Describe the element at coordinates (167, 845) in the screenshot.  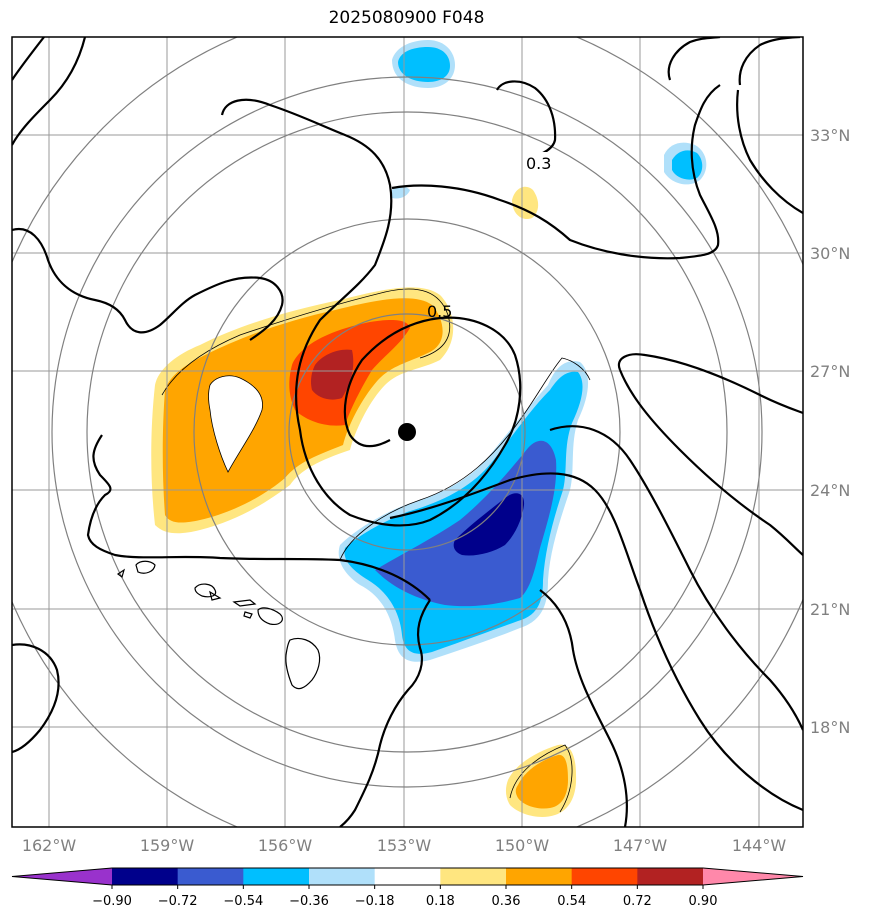
I see `lon-tick-159w: 159°W` at that location.